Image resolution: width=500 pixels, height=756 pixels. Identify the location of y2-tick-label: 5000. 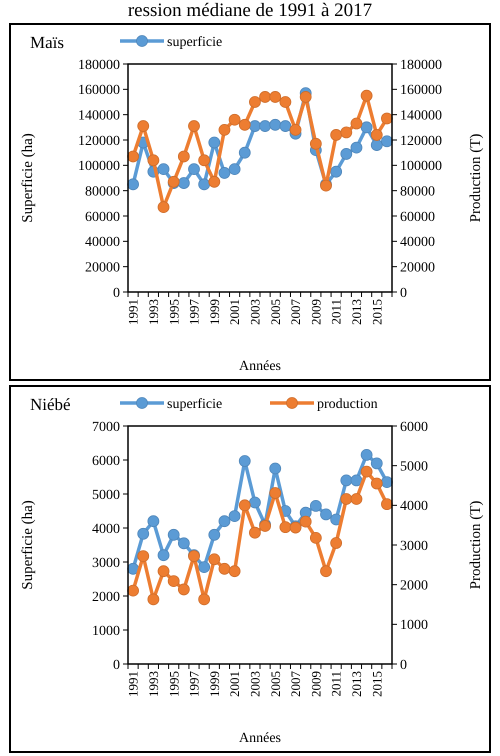
(414, 467).